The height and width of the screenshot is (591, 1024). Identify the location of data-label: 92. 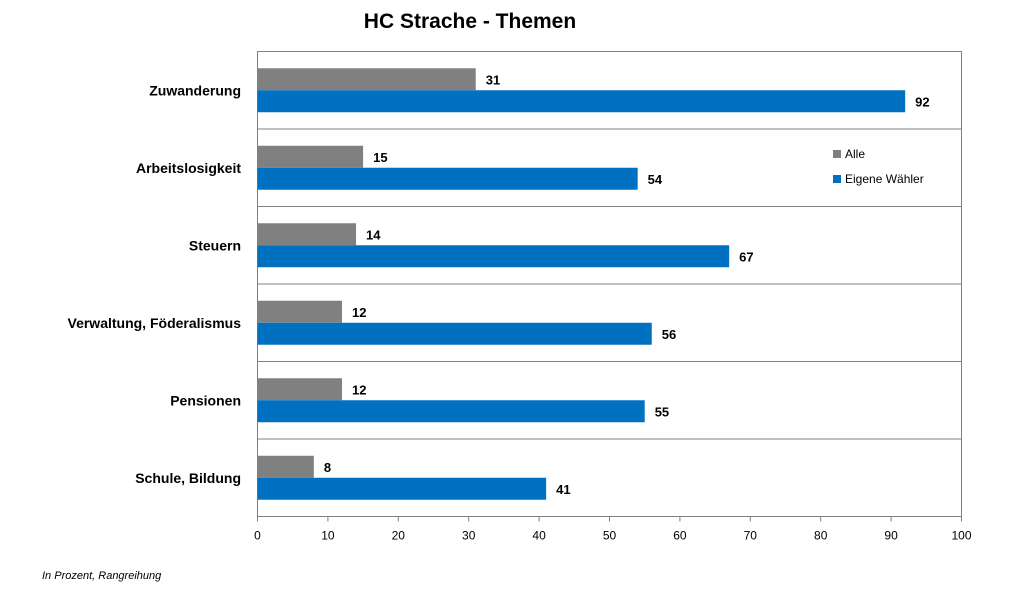
(922, 101).